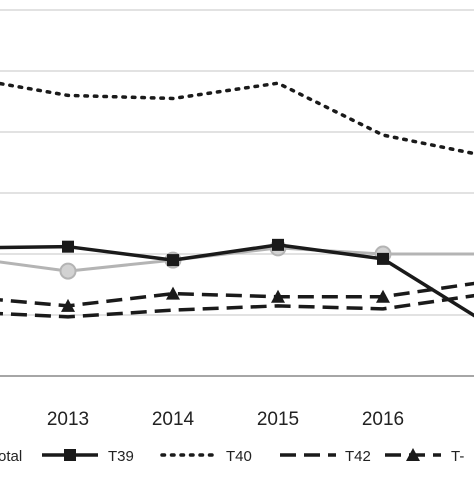 This screenshot has width=474, height=479. Describe the element at coordinates (358, 456) in the screenshot. I see `legend-label: T42` at that location.